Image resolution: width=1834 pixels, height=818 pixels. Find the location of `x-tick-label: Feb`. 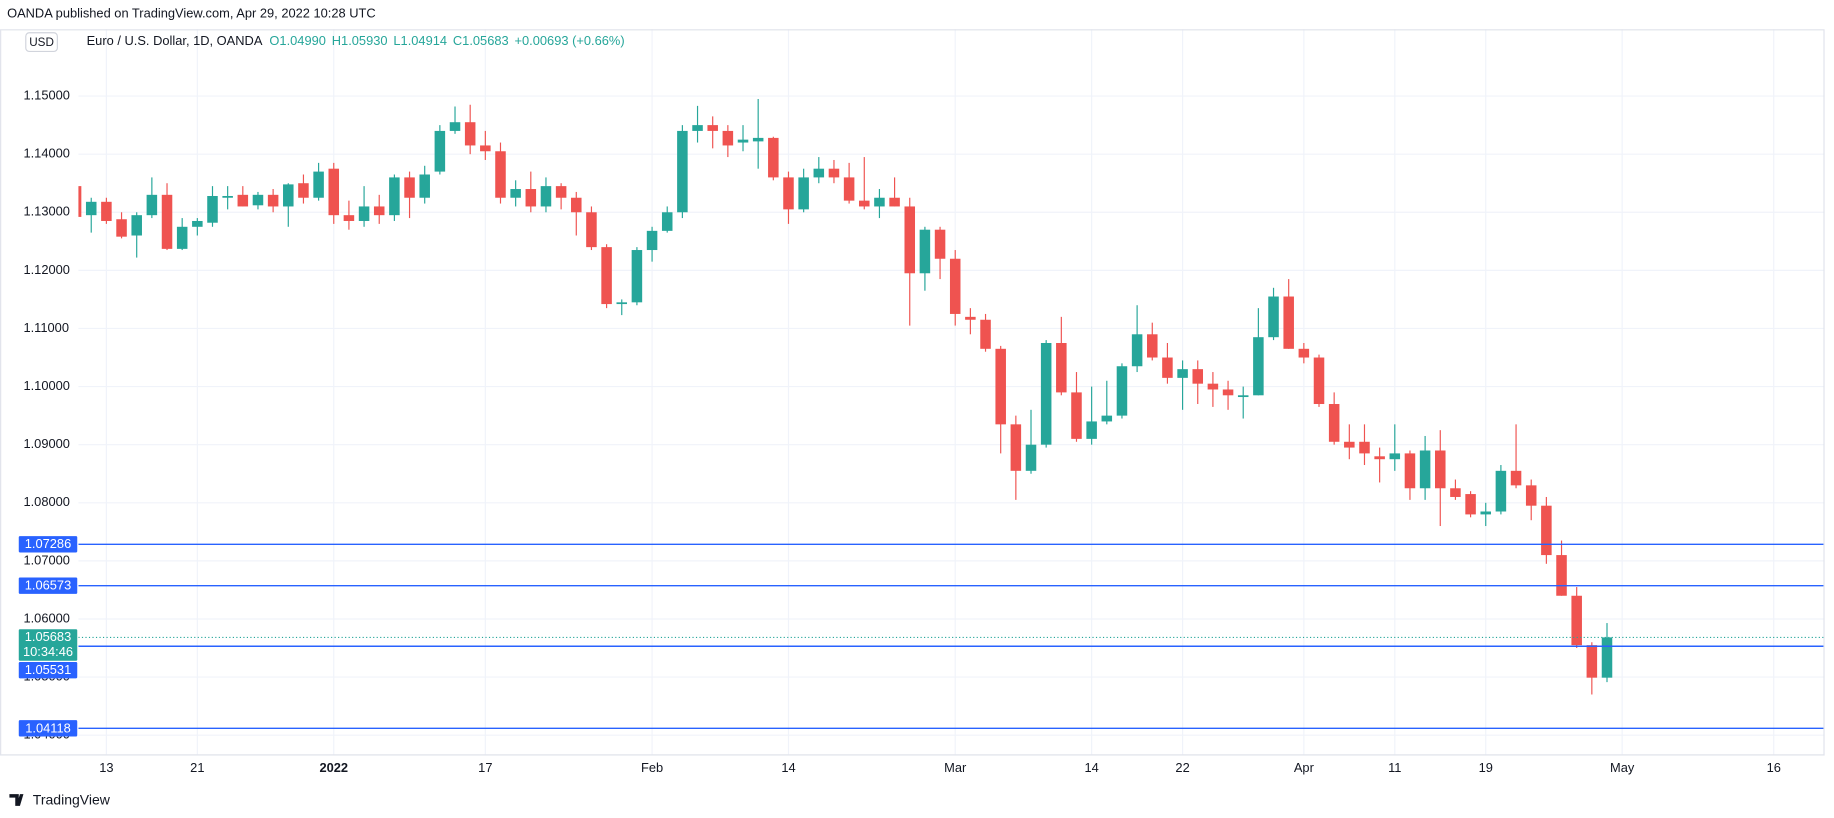

x-tick-label: Feb is located at coordinates (652, 767).